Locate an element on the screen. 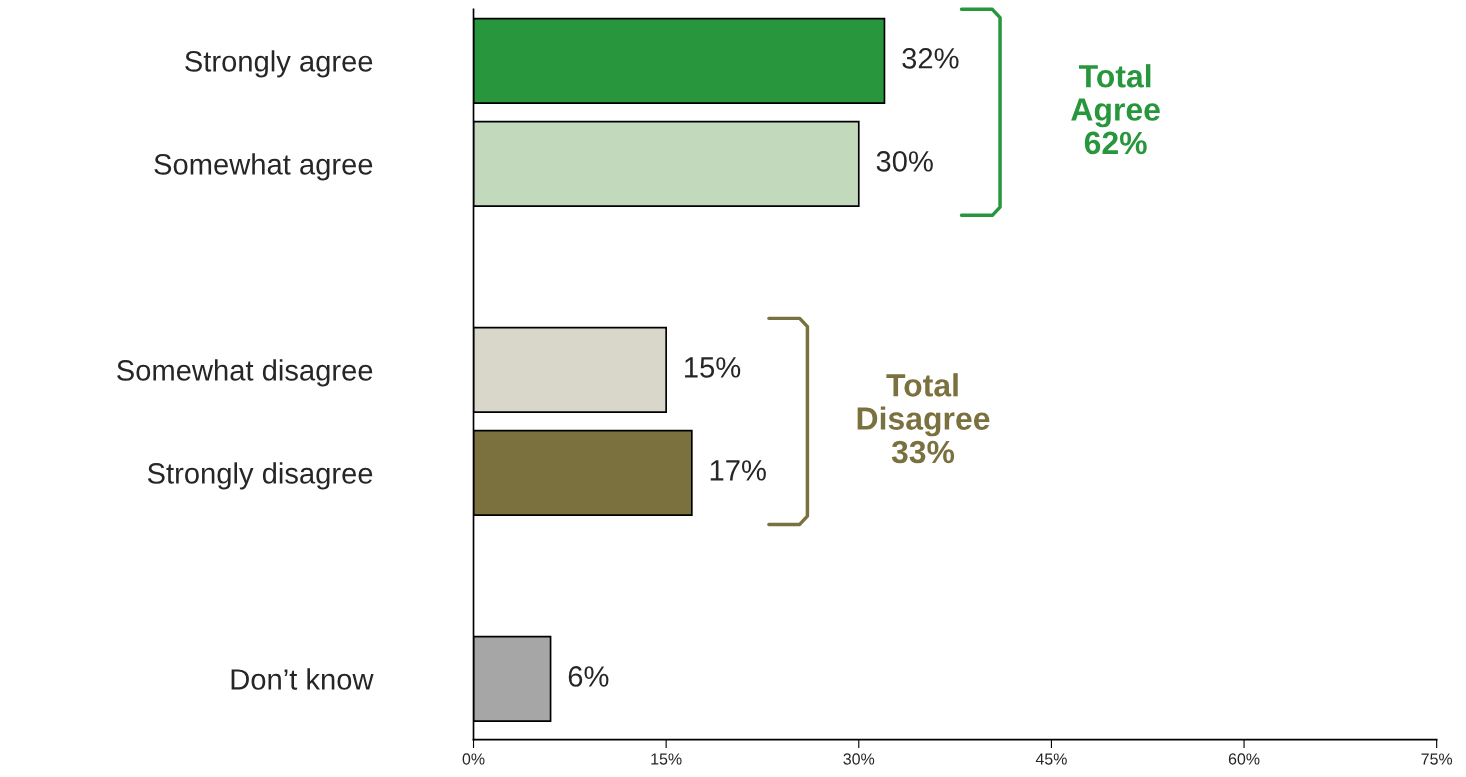 The height and width of the screenshot is (777, 1466). y-tick-label: Somewhat agree is located at coordinates (263, 167).